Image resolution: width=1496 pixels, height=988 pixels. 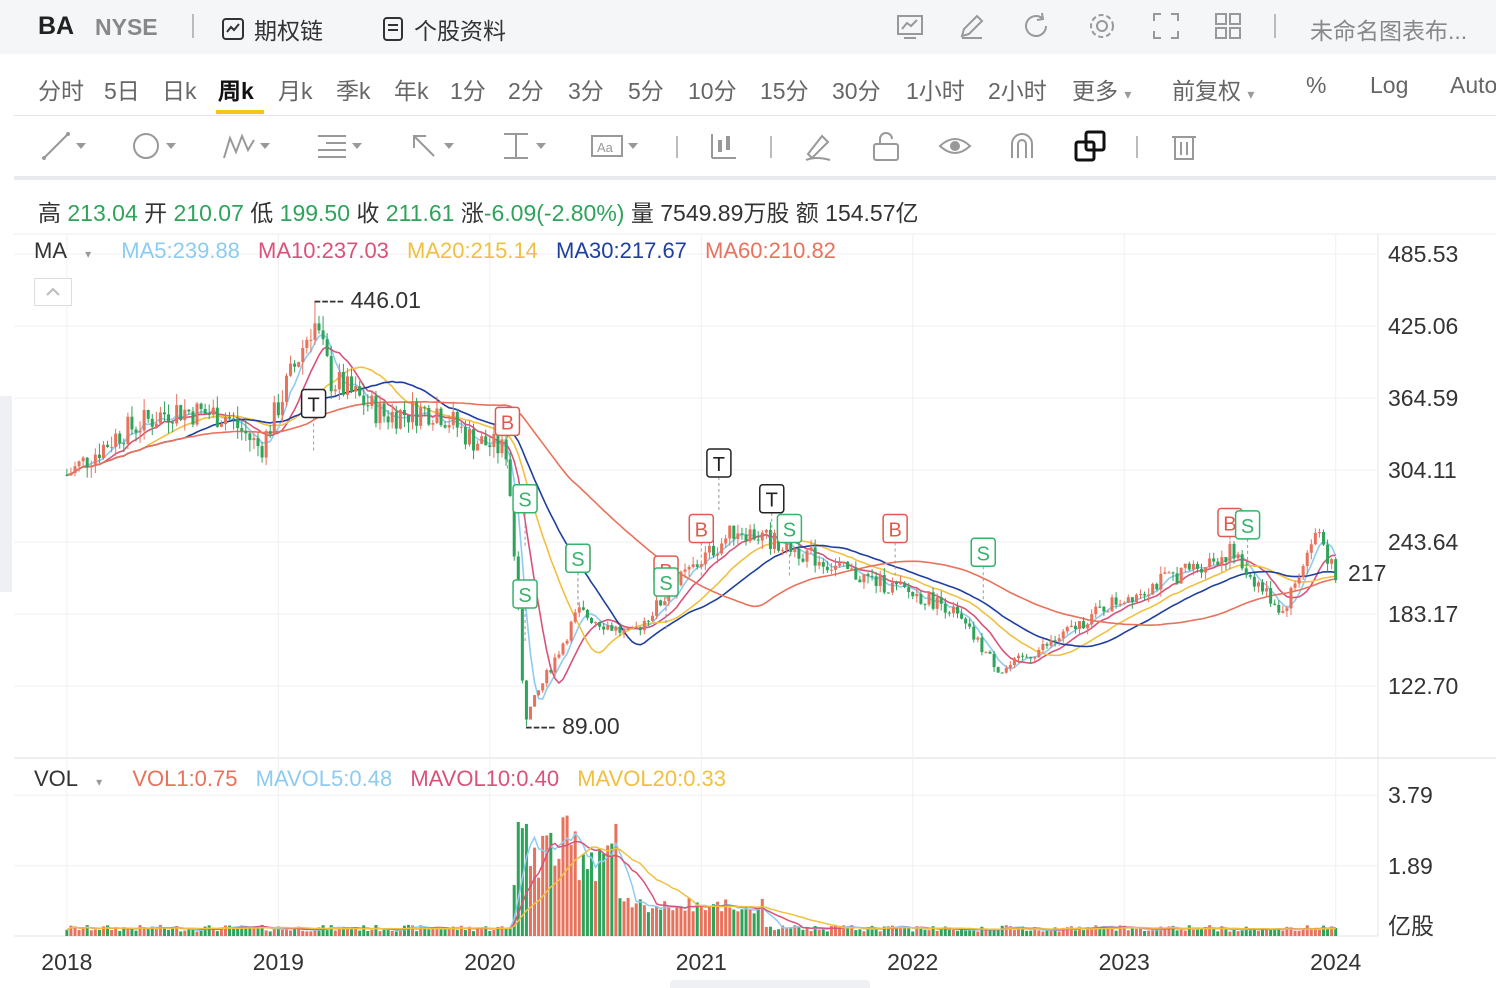 What do you see at coordinates (972, 26) in the screenshot?
I see `edit-icon` at bounding box center [972, 26].